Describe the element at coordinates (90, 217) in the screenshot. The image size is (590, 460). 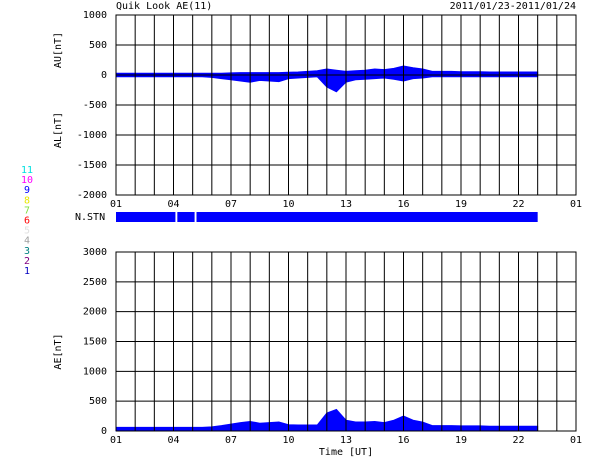
I see `nstn-label: N.STN` at that location.